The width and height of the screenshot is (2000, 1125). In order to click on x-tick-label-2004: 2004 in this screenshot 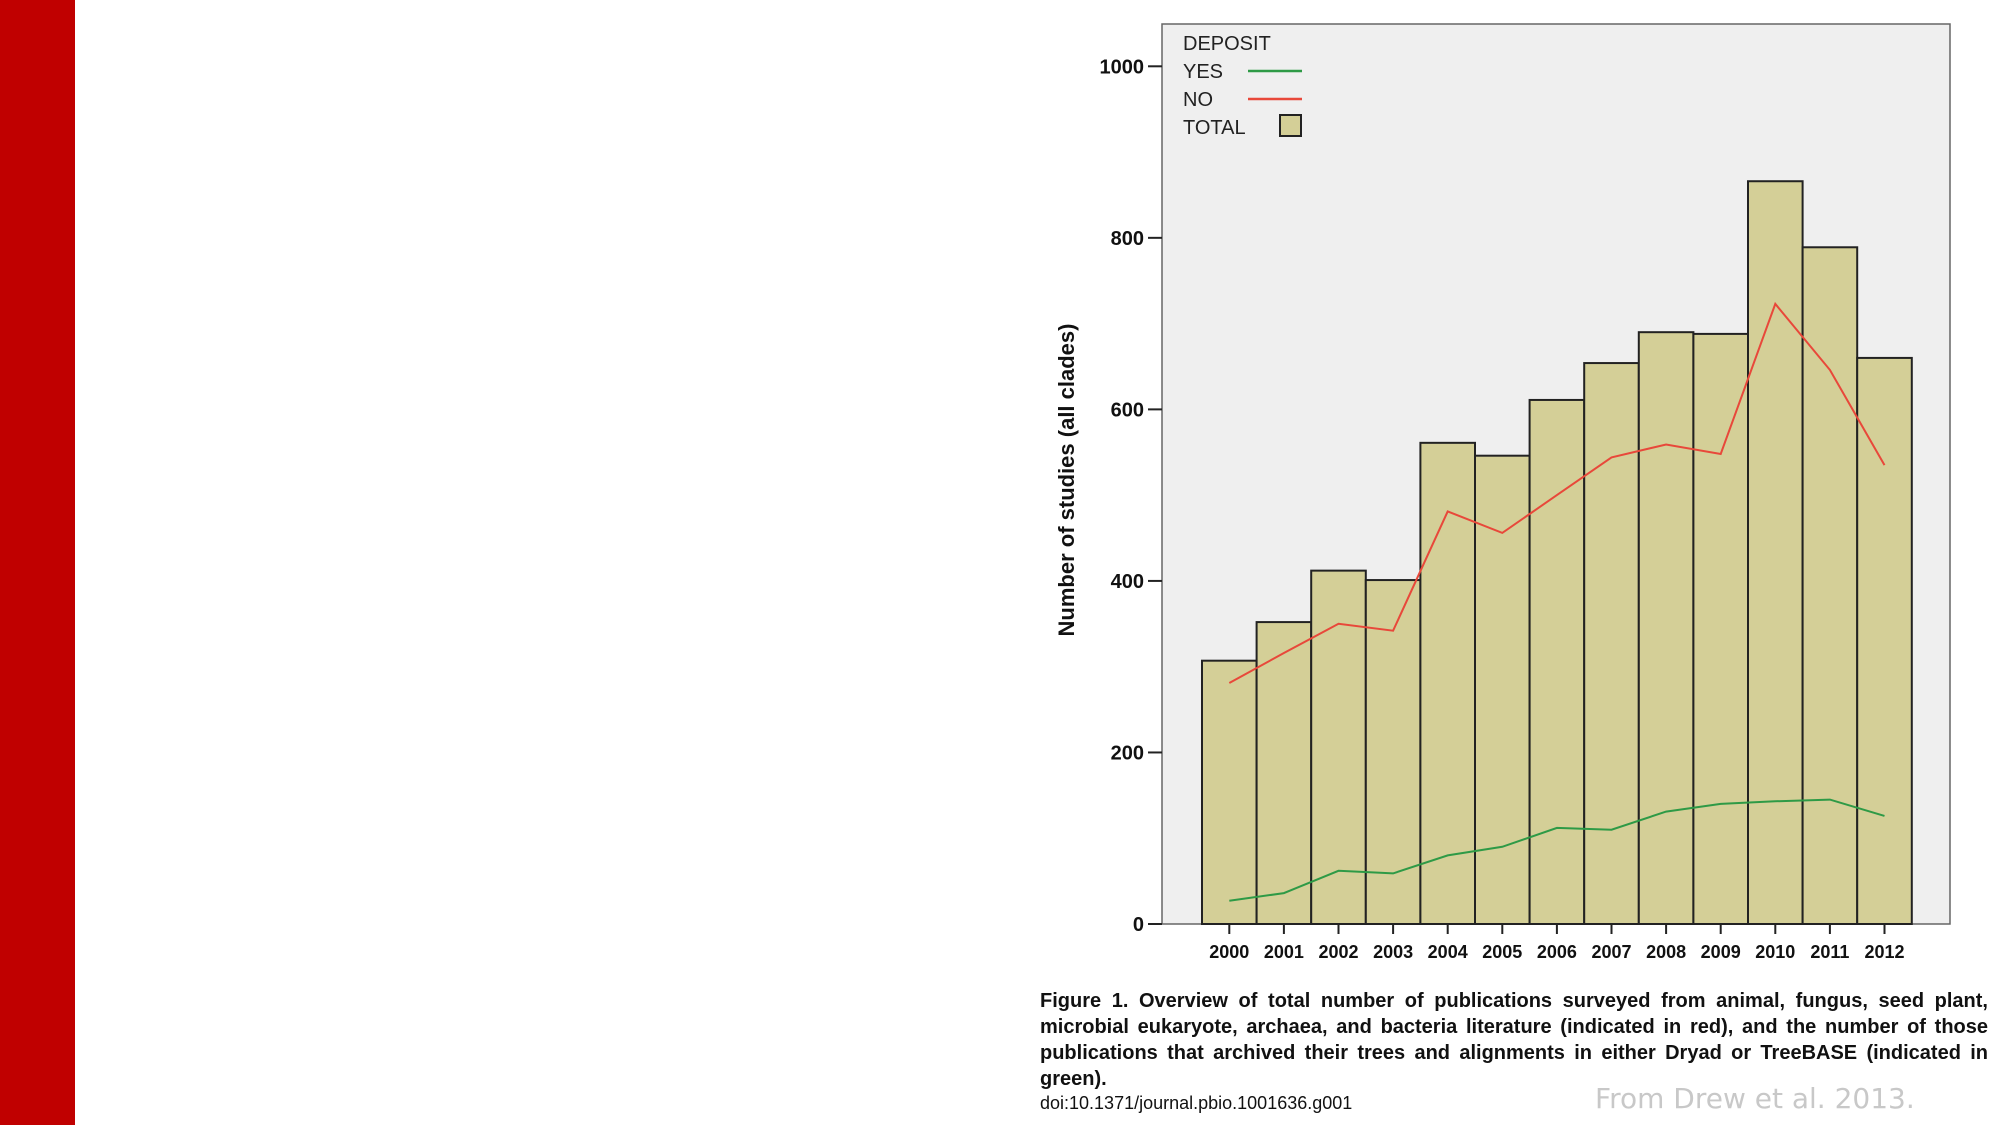, I will do `click(1448, 952)`.